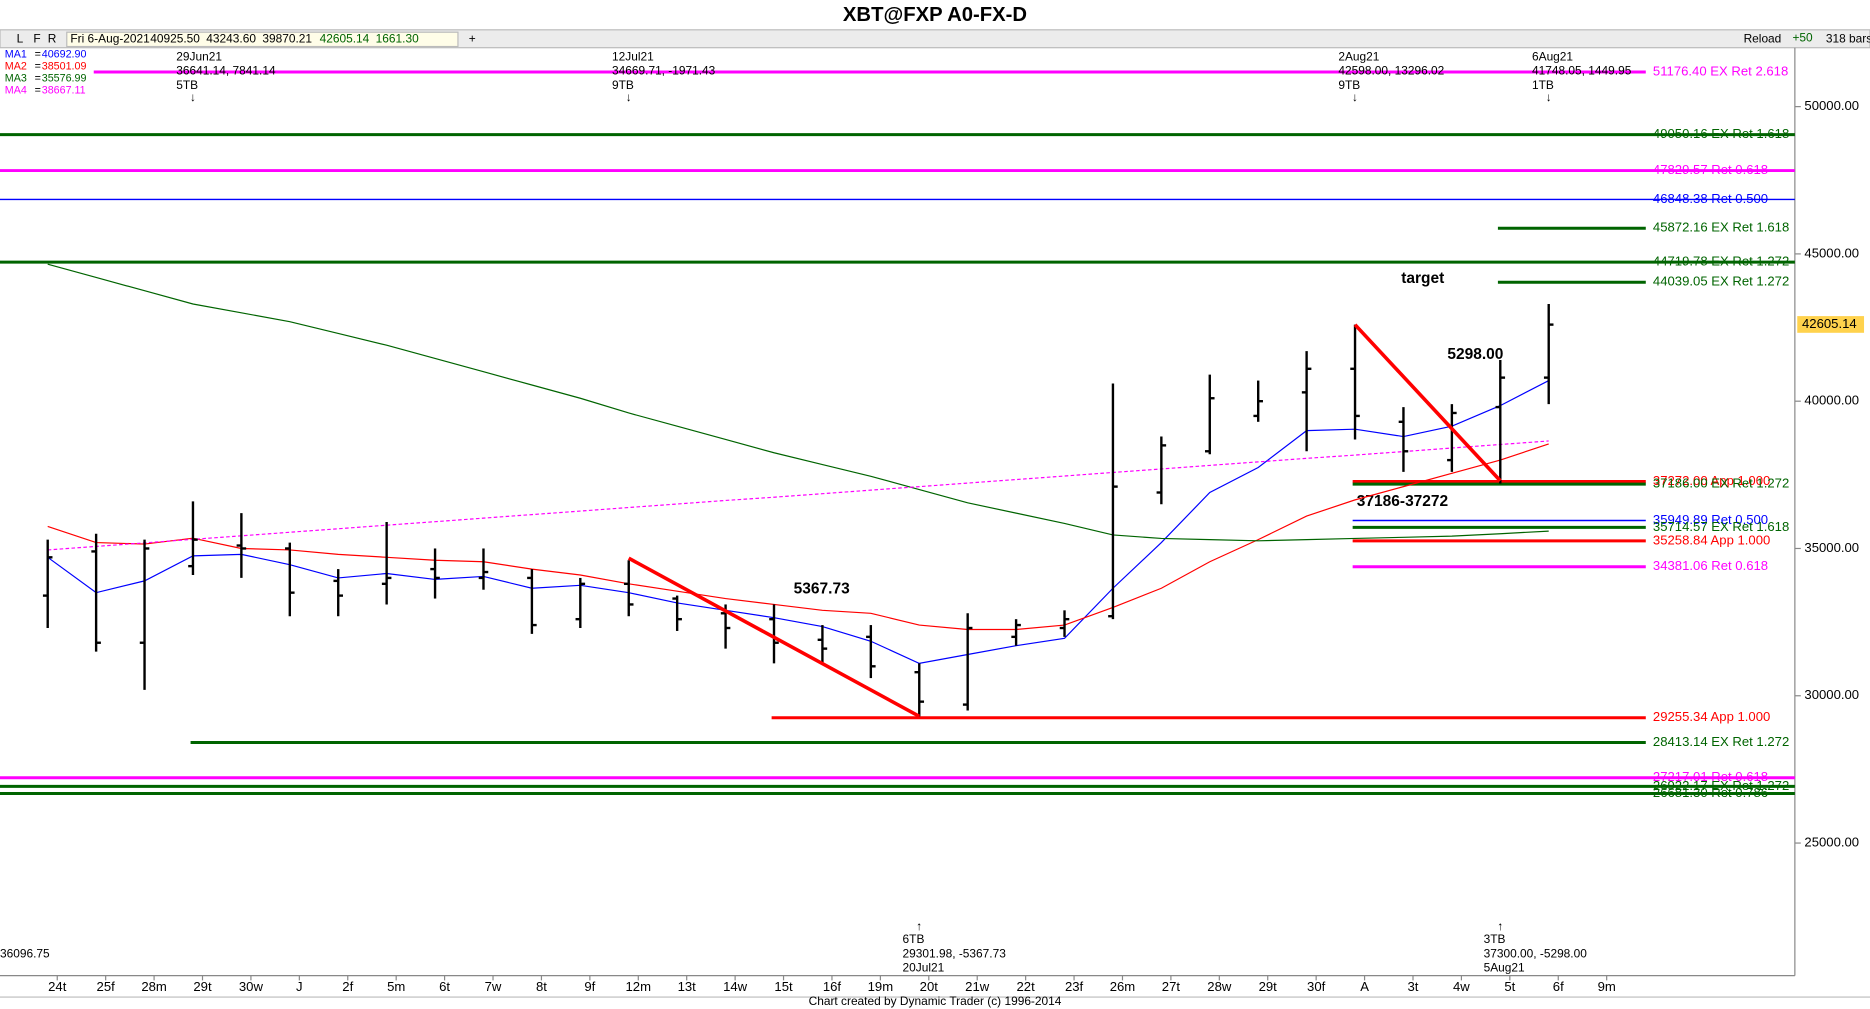  Describe the element at coordinates (175, 39) in the screenshot. I see `quote-open: 40925.50` at that location.